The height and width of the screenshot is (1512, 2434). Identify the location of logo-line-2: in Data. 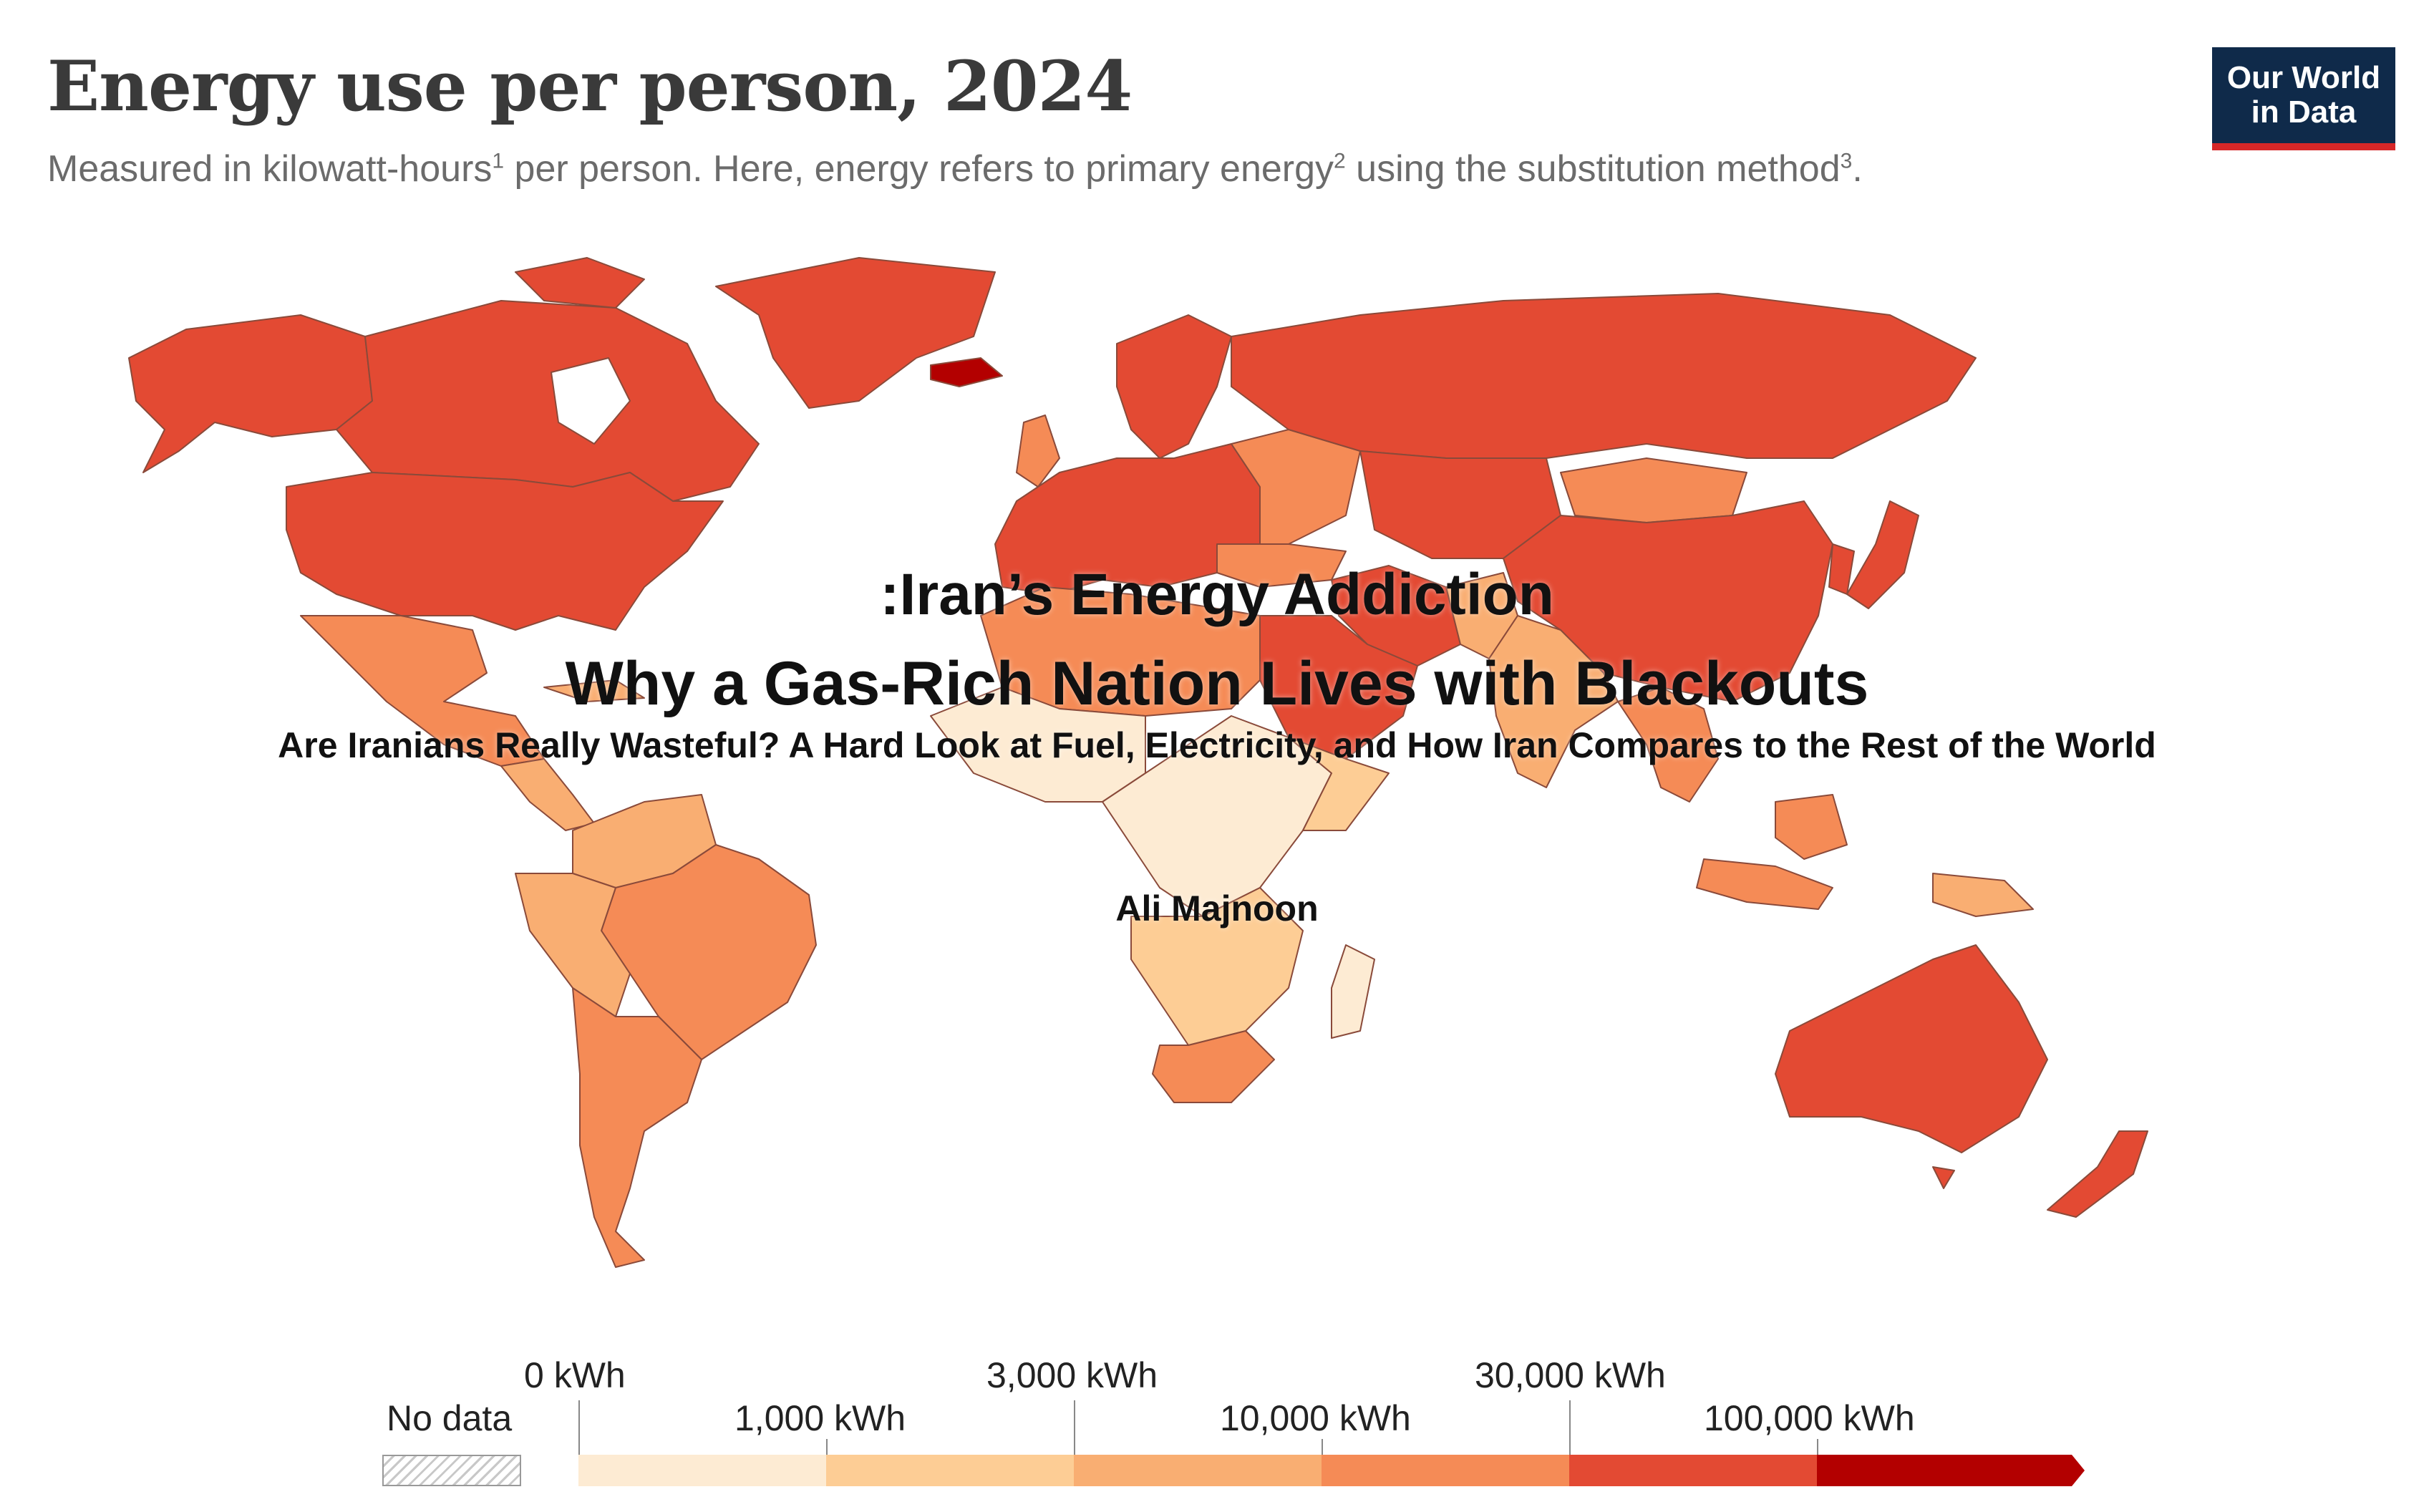
(2304, 112).